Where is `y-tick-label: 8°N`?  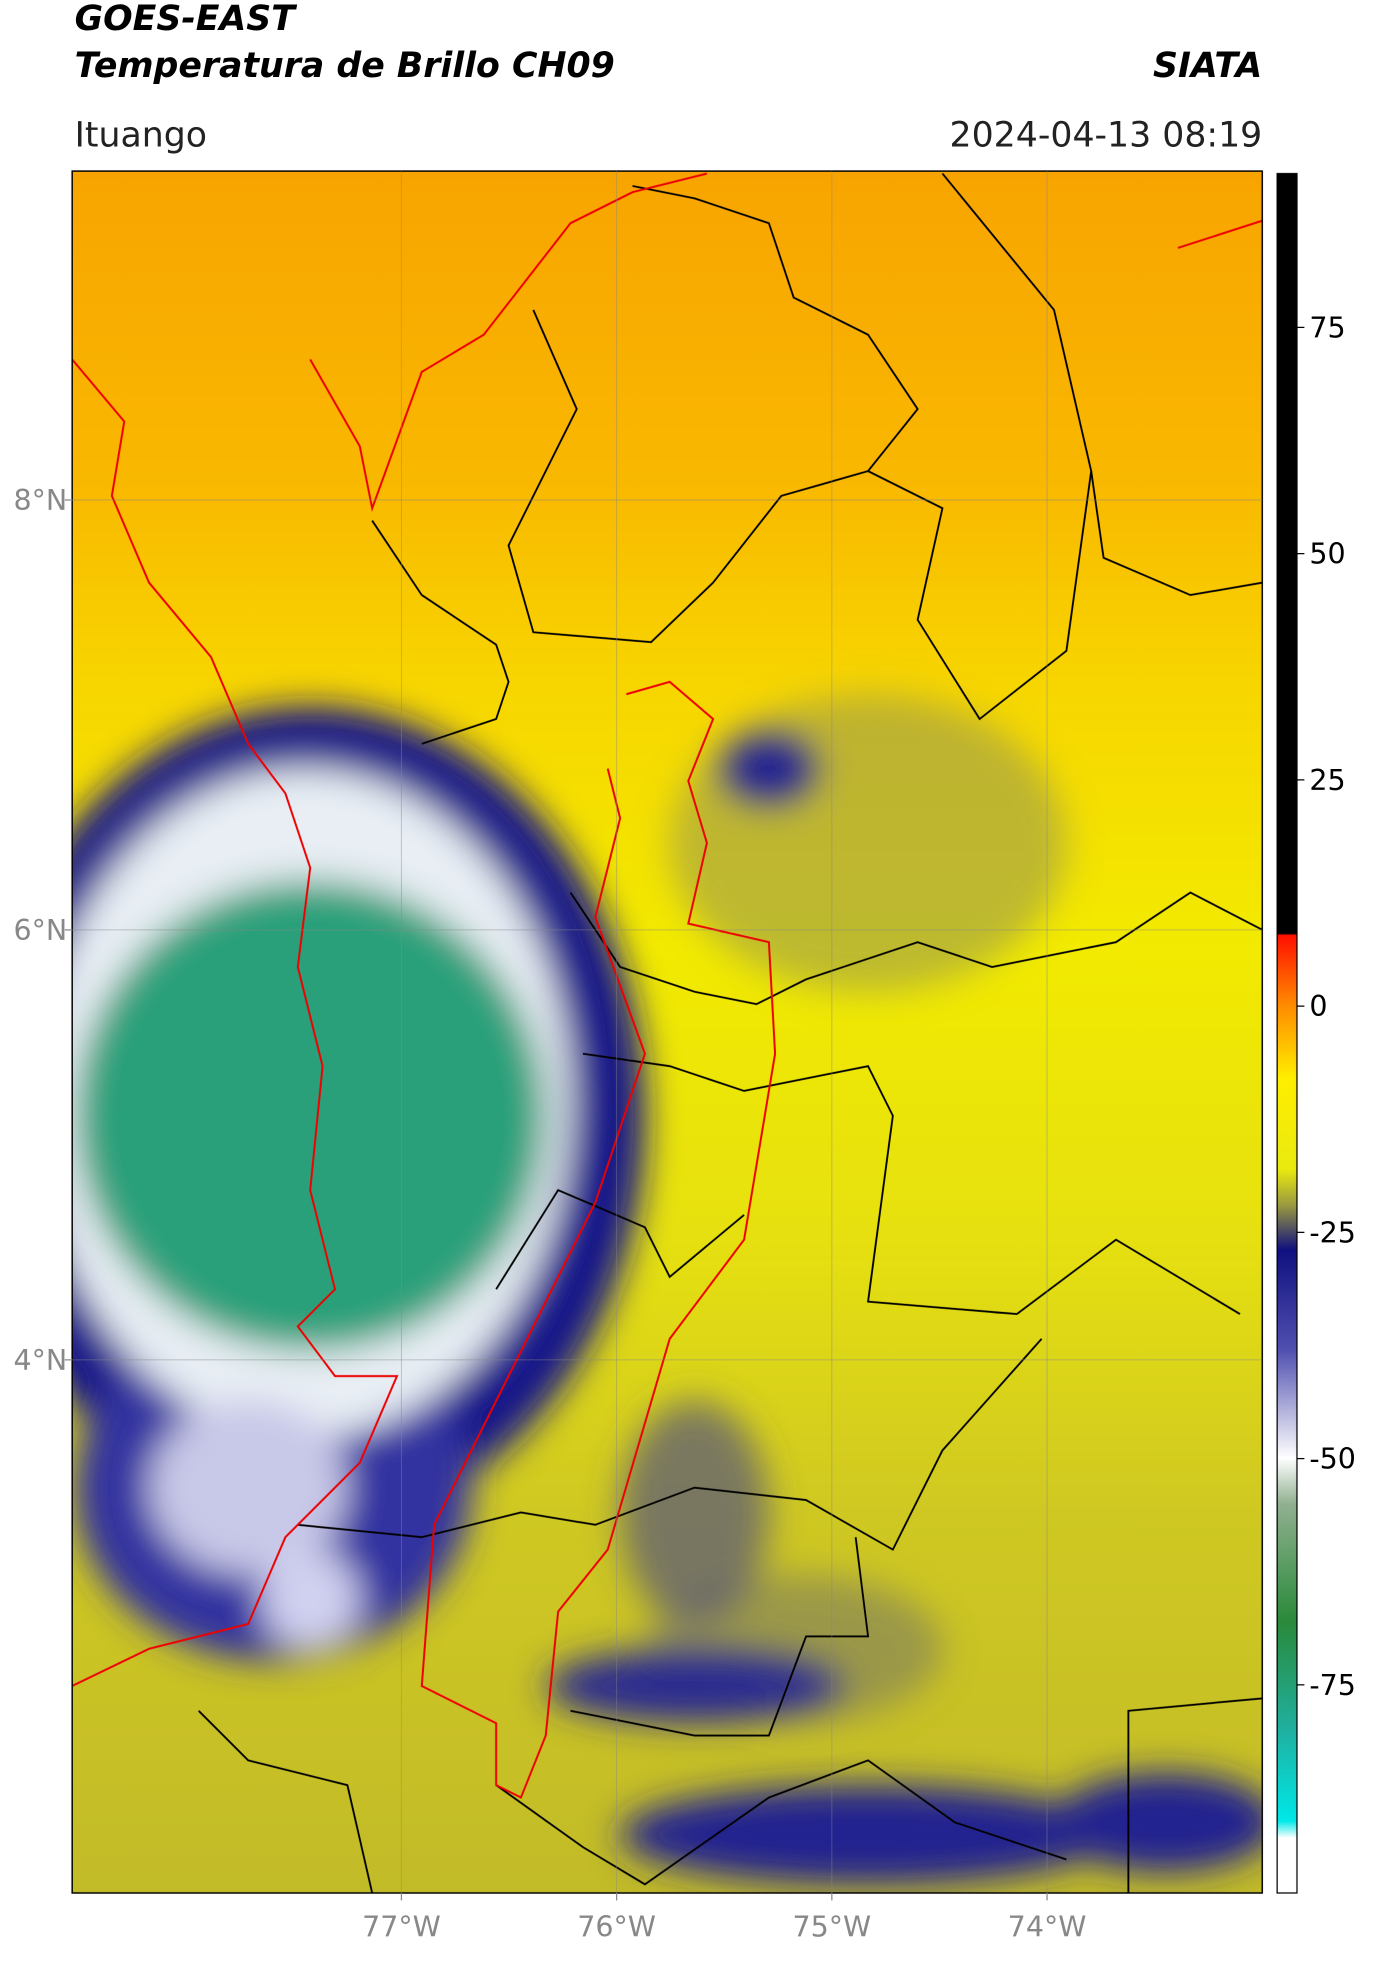
y-tick-label: 8°N is located at coordinates (41, 500).